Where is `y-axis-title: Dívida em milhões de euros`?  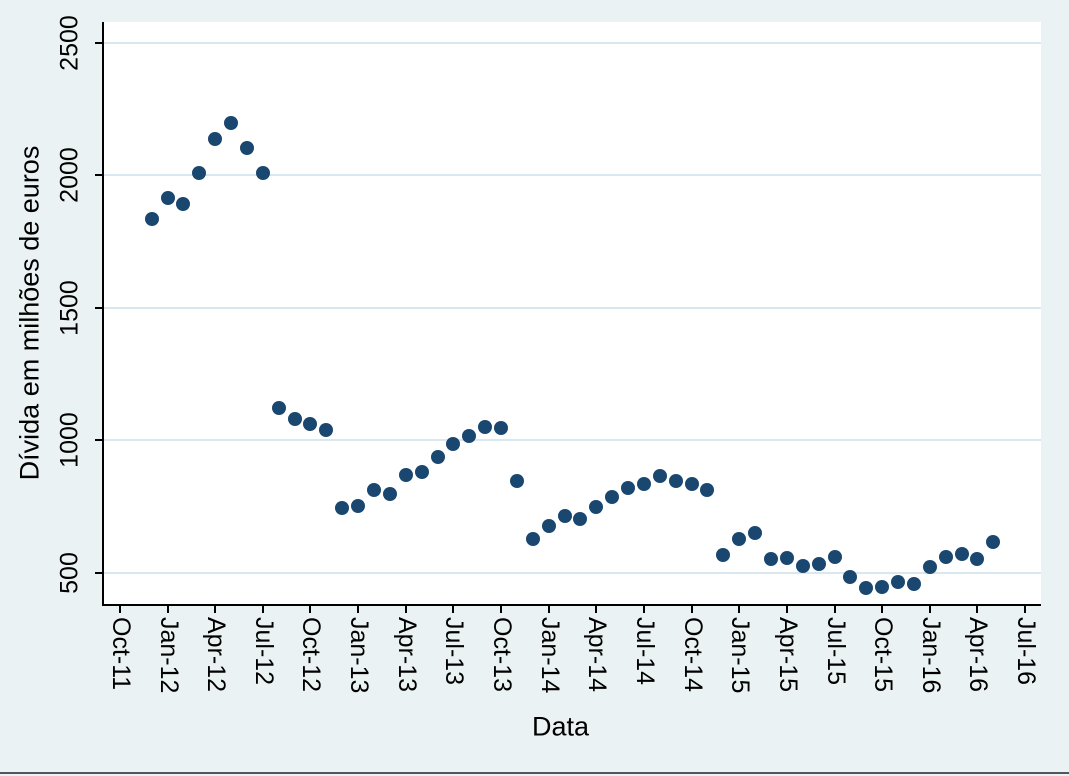 y-axis-title: Dívida em milhões de euros is located at coordinates (29, 313).